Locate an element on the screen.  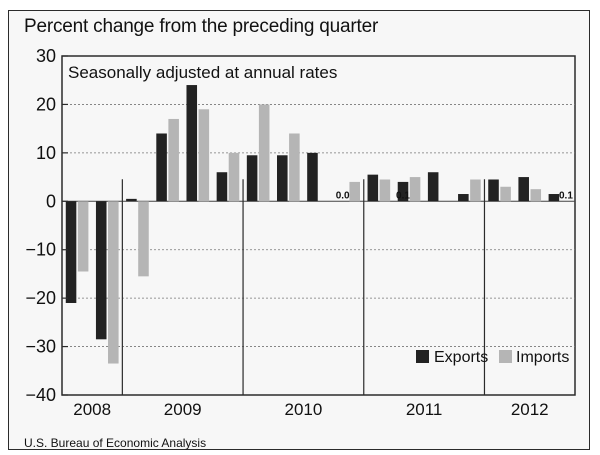
data-labels: 0.0 0.1 0.1 is located at coordinates (455, 195).